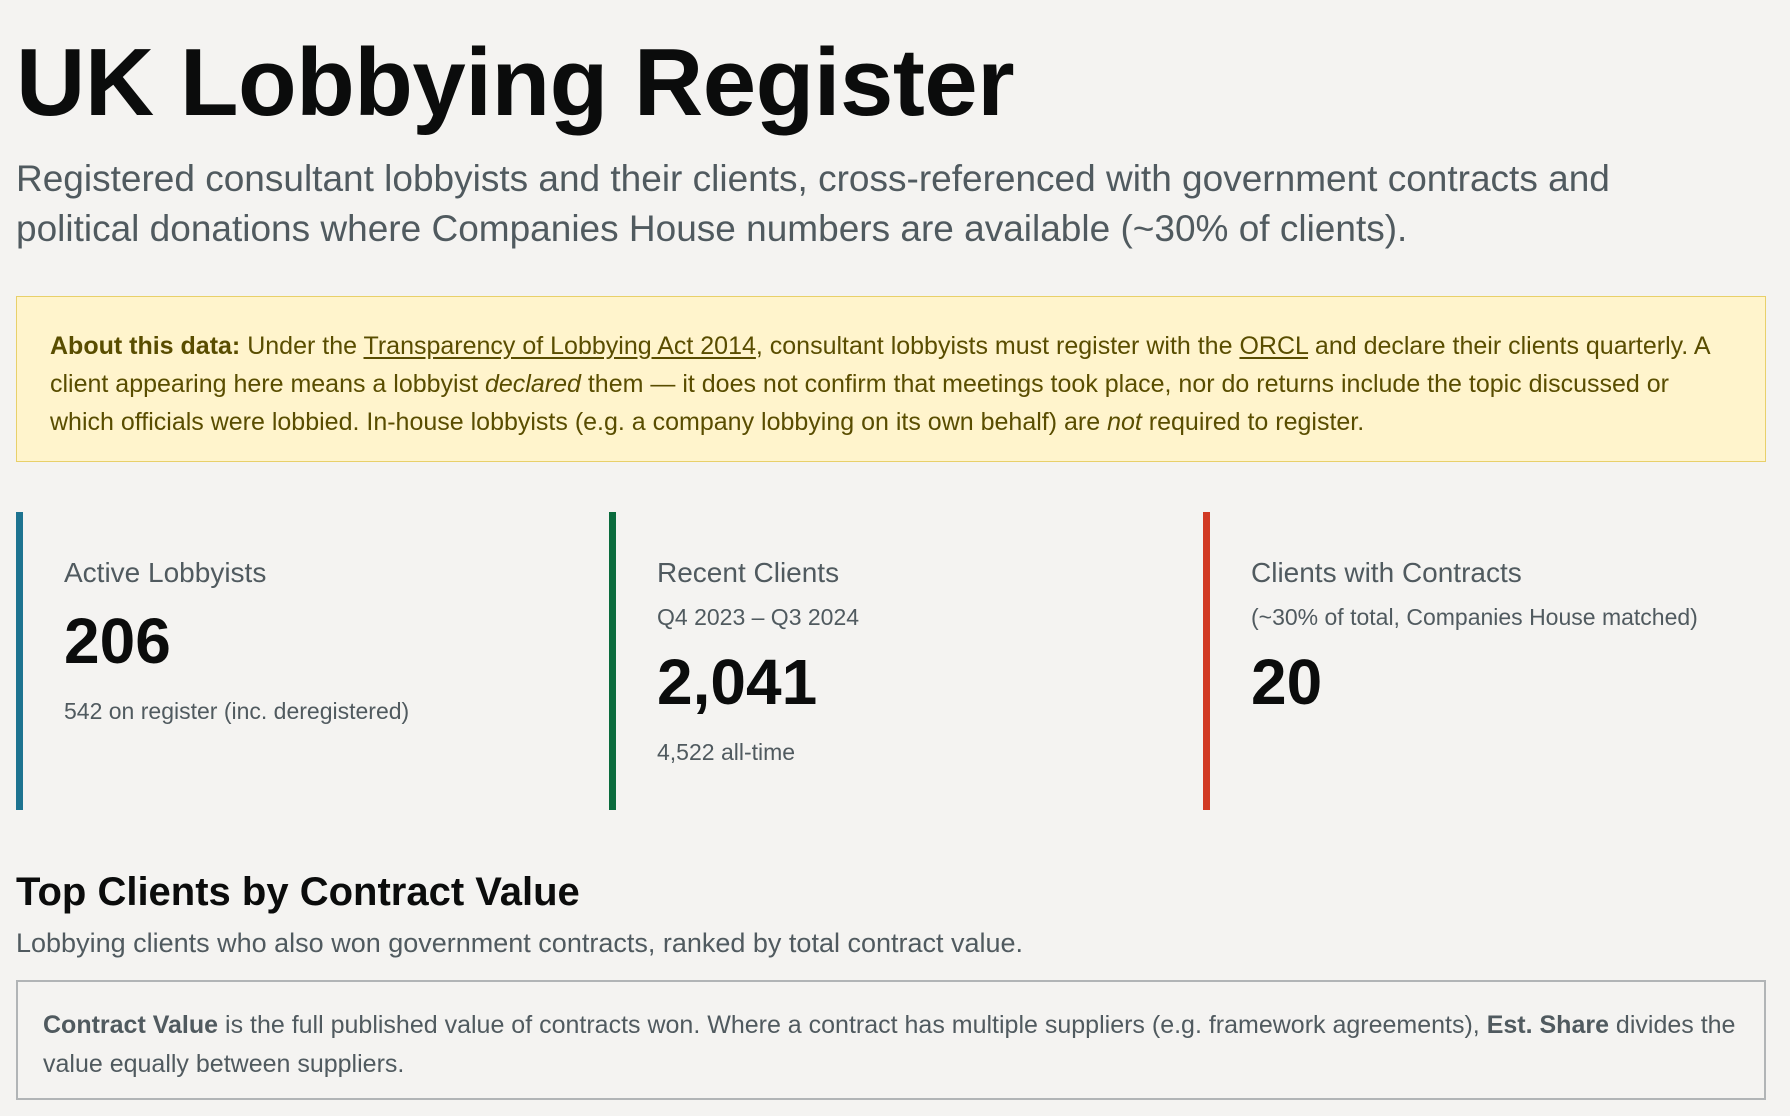 Image resolution: width=1790 pixels, height=1116 pixels. Describe the element at coordinates (145, 346) in the screenshot. I see `notice-label: About this data:` at that location.